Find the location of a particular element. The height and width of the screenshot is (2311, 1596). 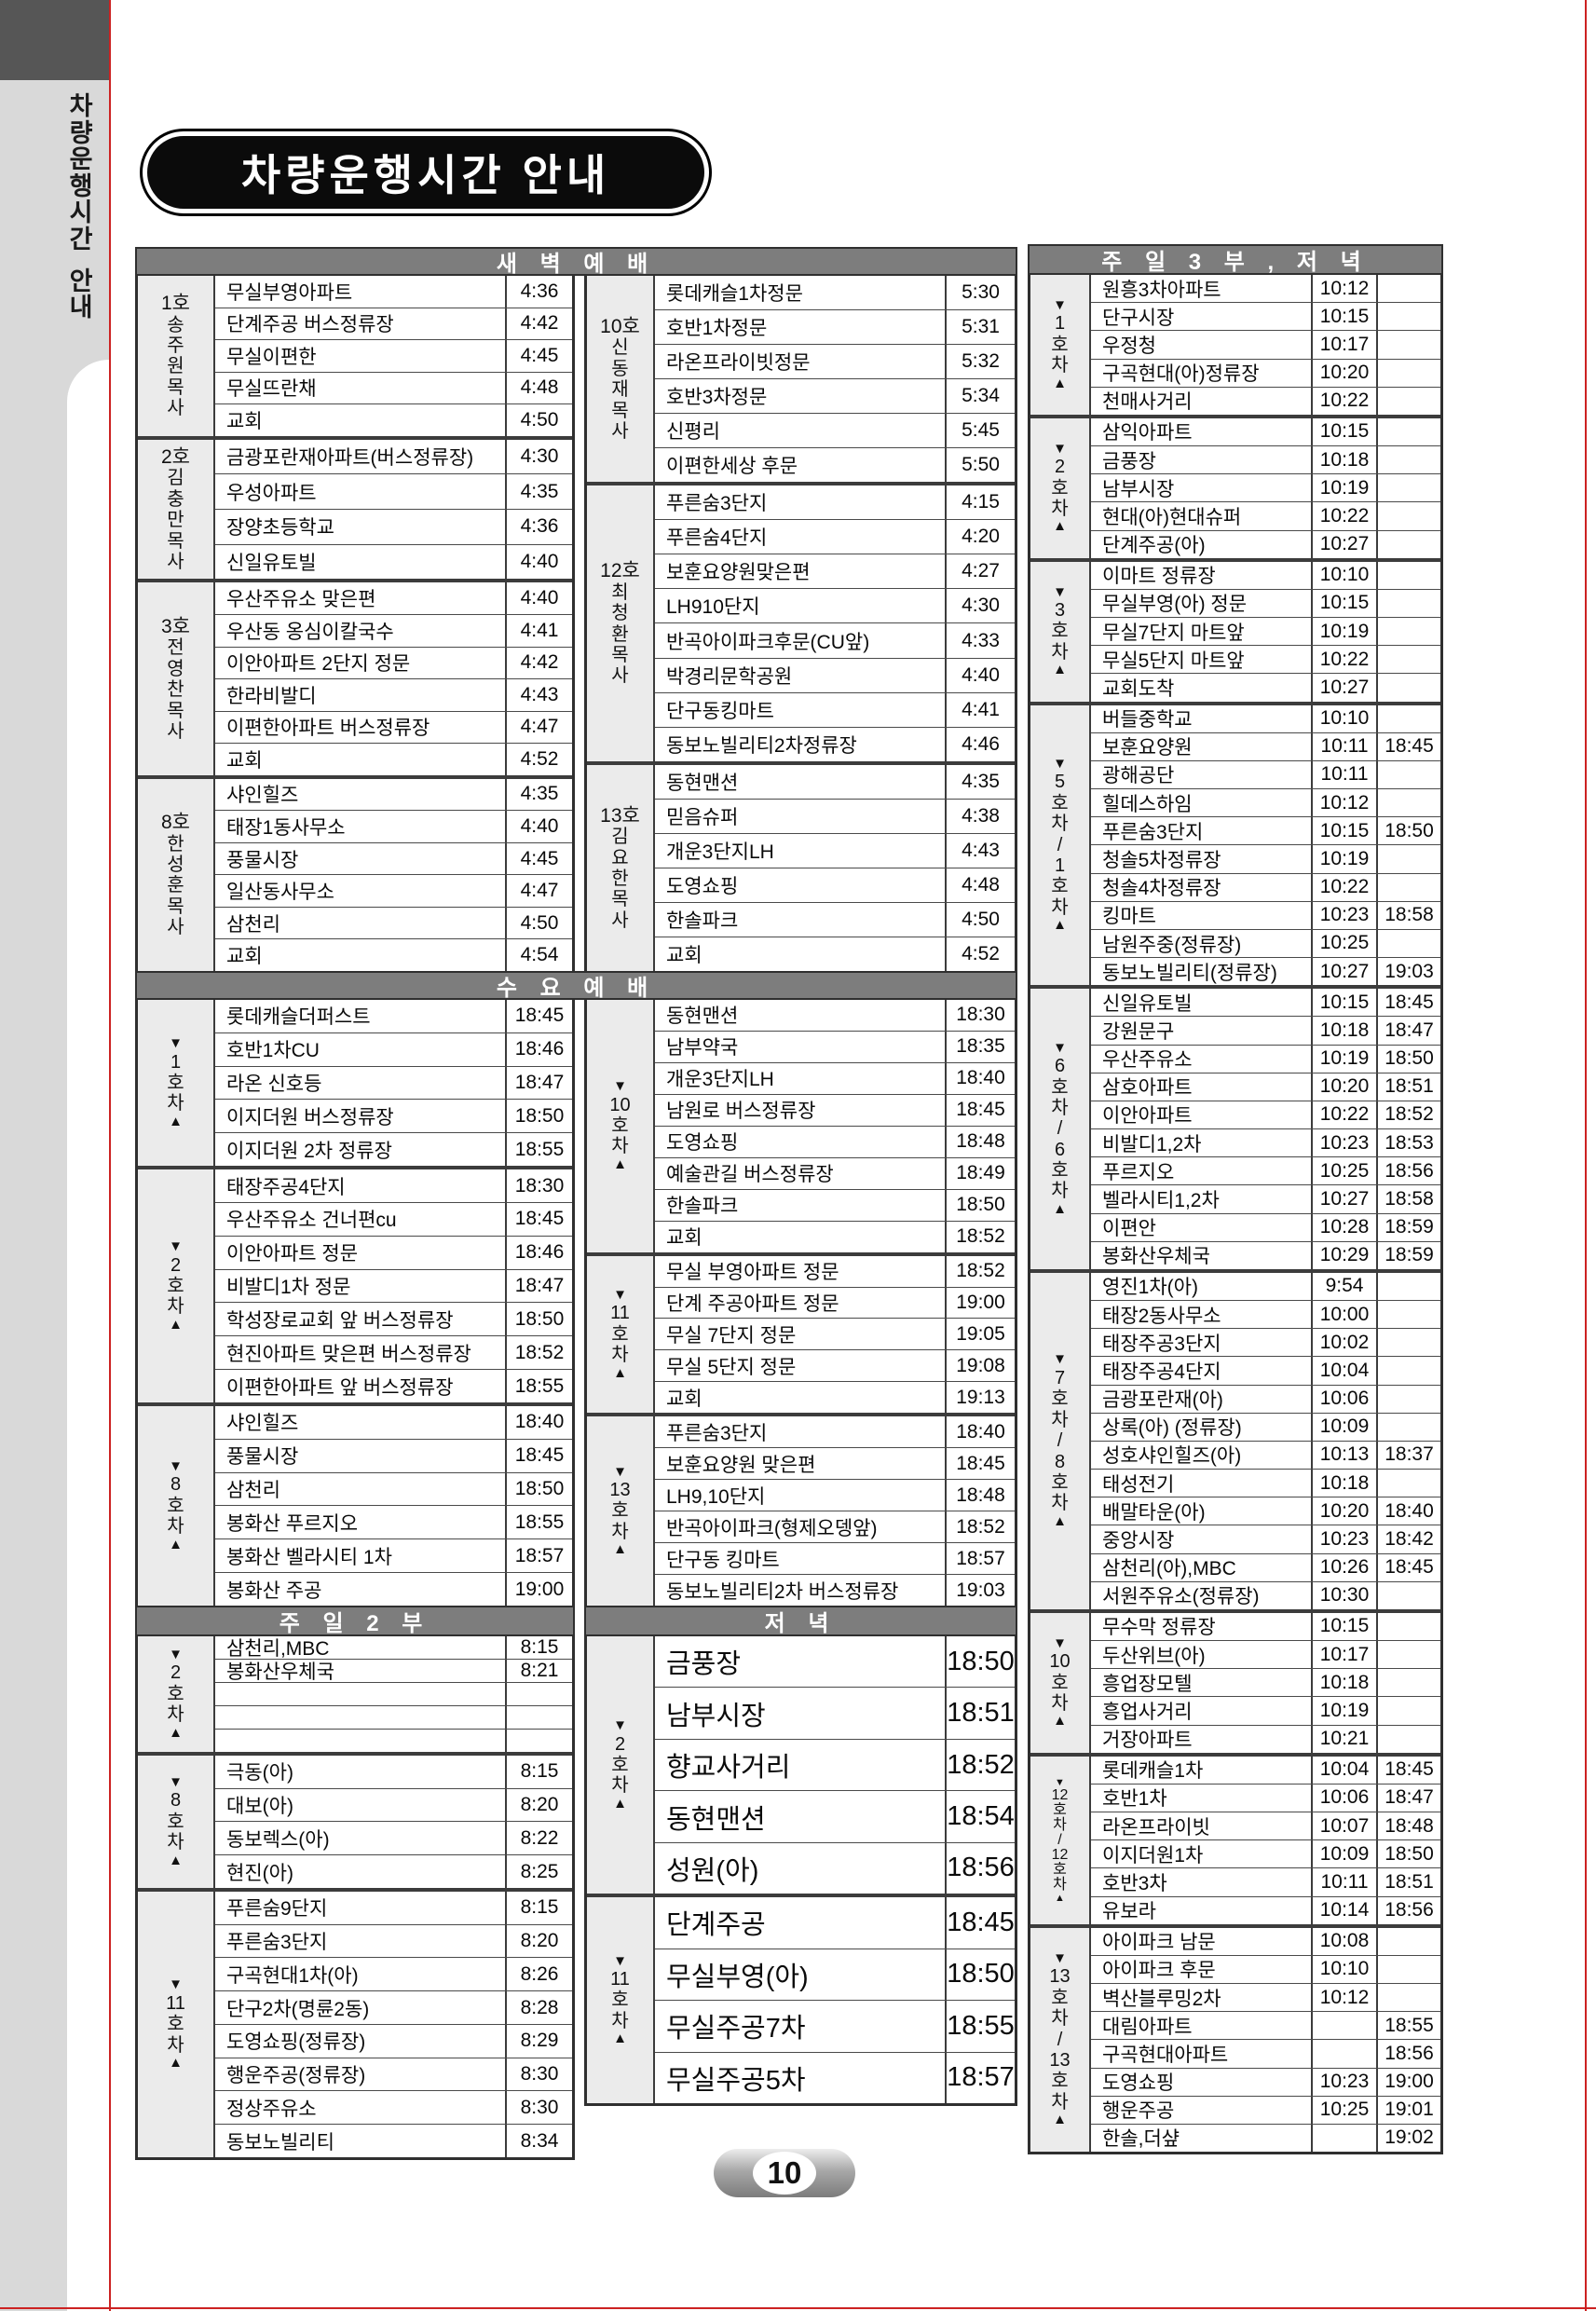

stop-time: 10:10 is located at coordinates (1343, 575).